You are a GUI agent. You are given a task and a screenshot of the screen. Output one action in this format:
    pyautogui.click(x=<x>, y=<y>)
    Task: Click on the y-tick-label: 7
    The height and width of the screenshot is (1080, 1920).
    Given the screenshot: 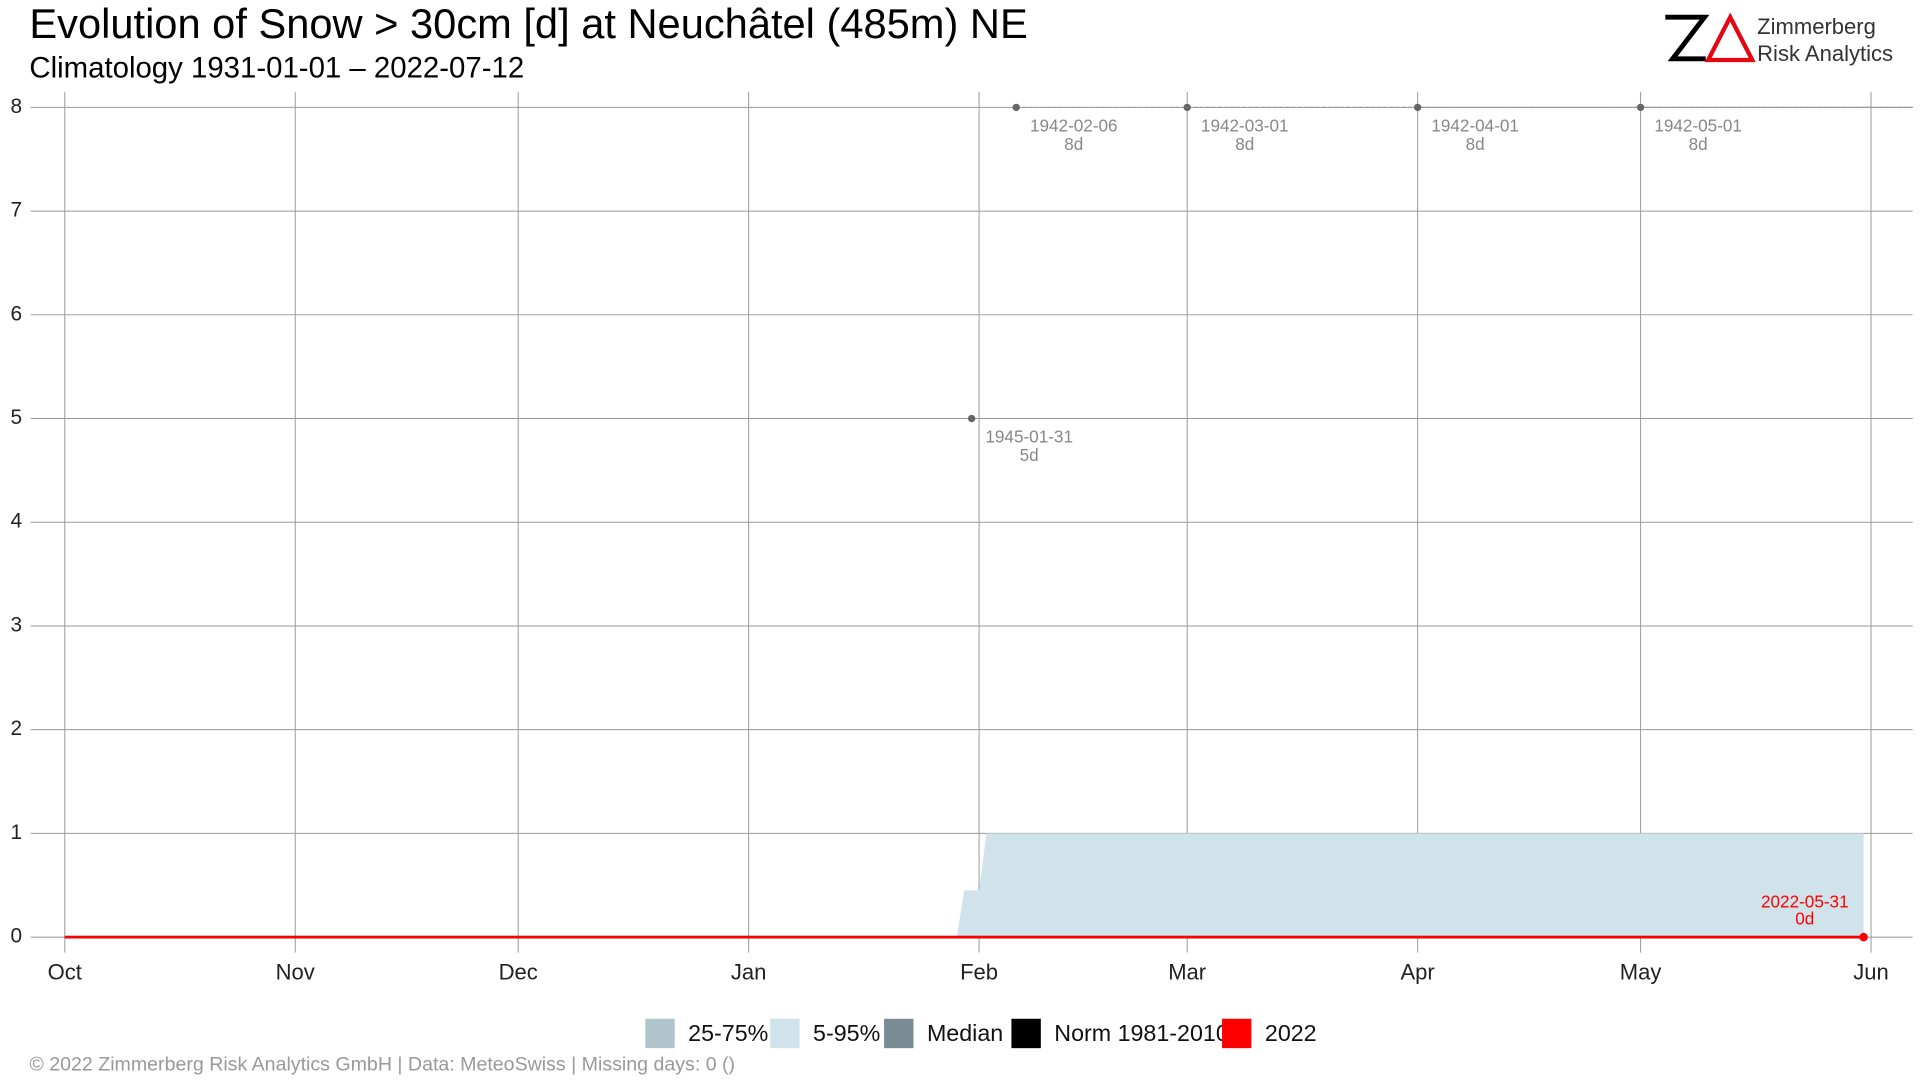 What is the action you would take?
    pyautogui.click(x=16, y=210)
    